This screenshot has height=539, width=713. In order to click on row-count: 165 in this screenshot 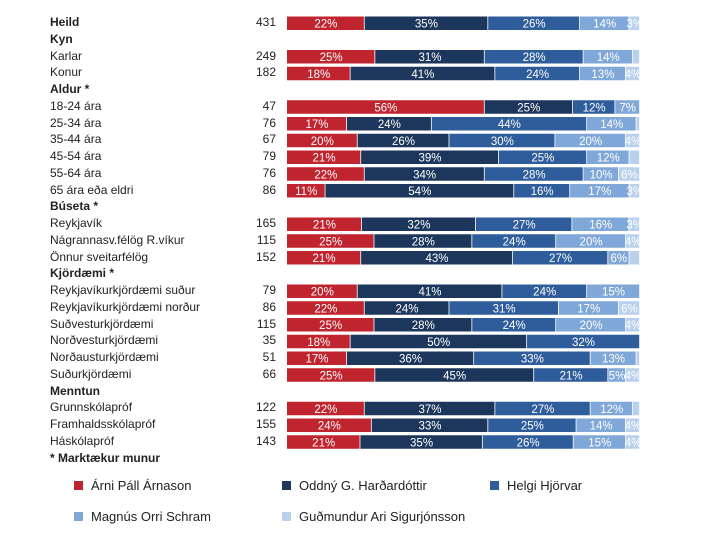, I will do `click(265, 223)`.